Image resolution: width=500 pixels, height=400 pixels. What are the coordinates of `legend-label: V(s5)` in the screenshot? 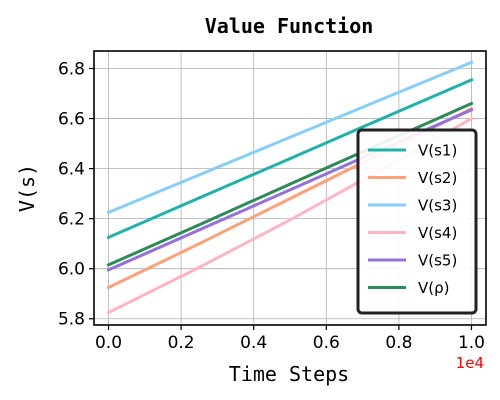 It's located at (437, 261).